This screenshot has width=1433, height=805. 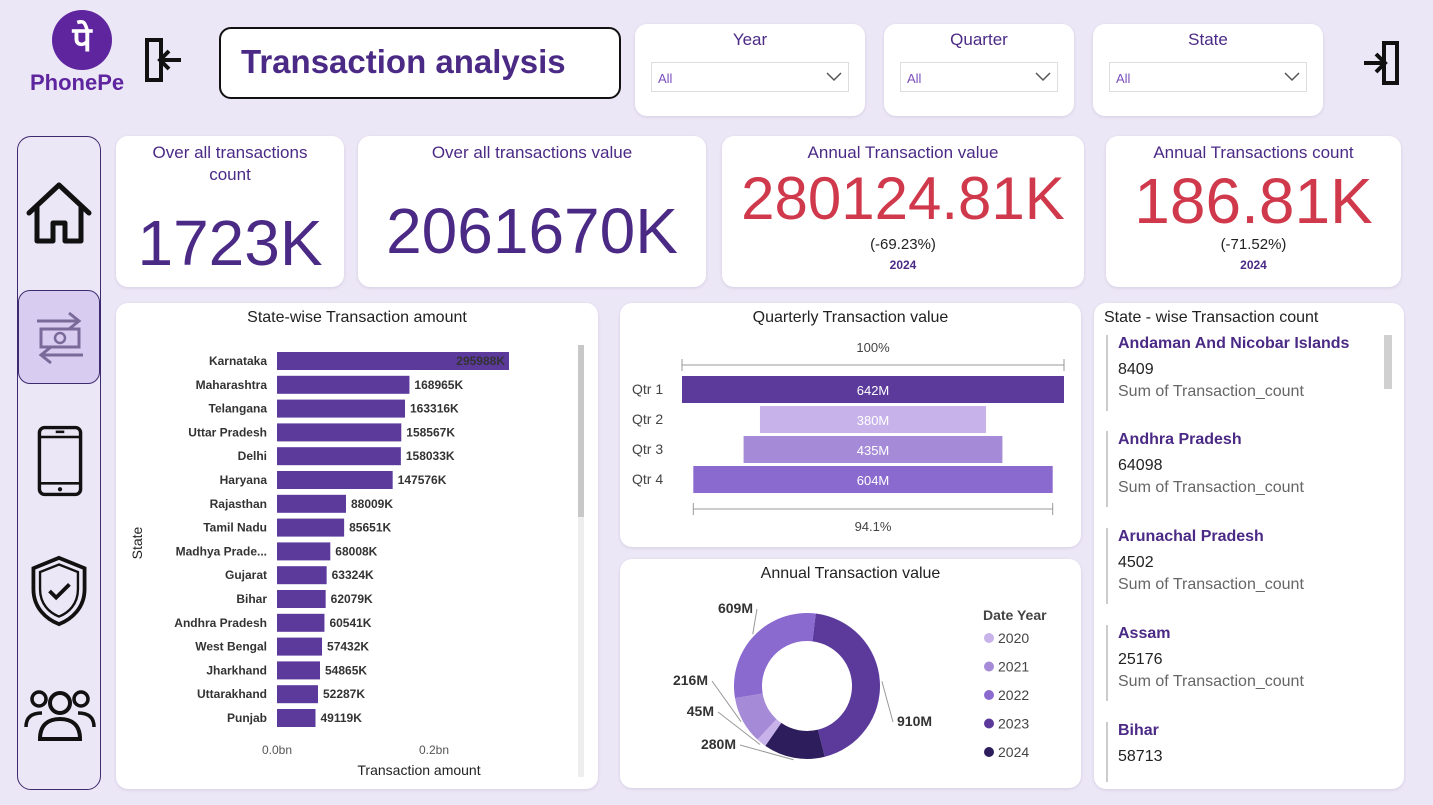 I want to click on list-item-state: Assam, so click(x=1144, y=633).